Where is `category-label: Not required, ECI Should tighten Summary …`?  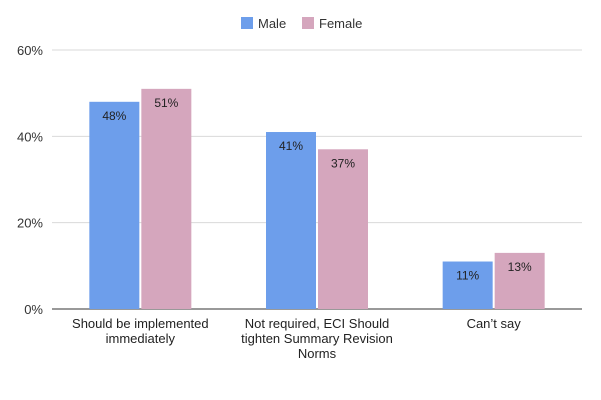 category-label: Not required, ECI Should tighten Summary … is located at coordinates (317, 338).